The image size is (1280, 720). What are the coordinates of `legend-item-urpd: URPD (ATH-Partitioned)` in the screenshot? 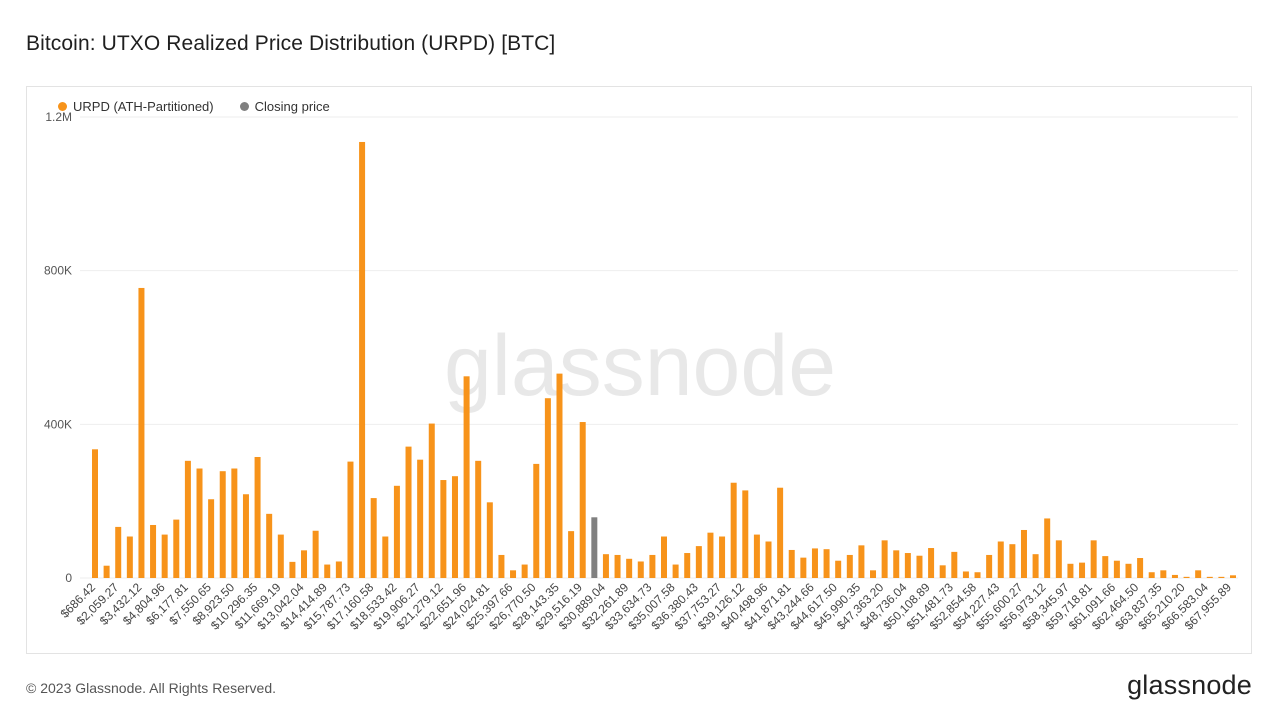 It's located at (136, 106).